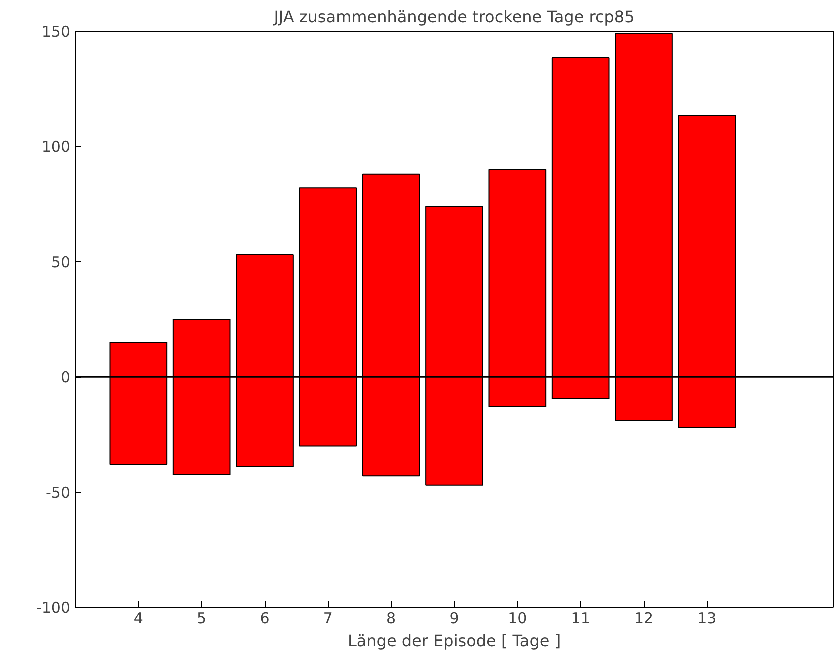  I want to click on x-tick-label: 10, so click(518, 619).